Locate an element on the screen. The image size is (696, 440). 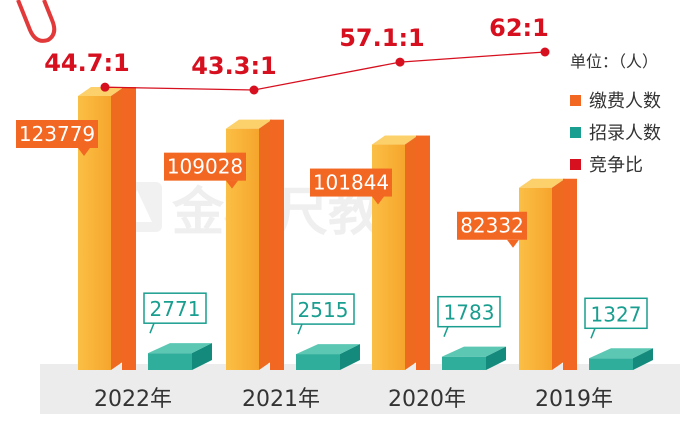
label-applicants-text-1: 109028 is located at coordinates (205, 167).